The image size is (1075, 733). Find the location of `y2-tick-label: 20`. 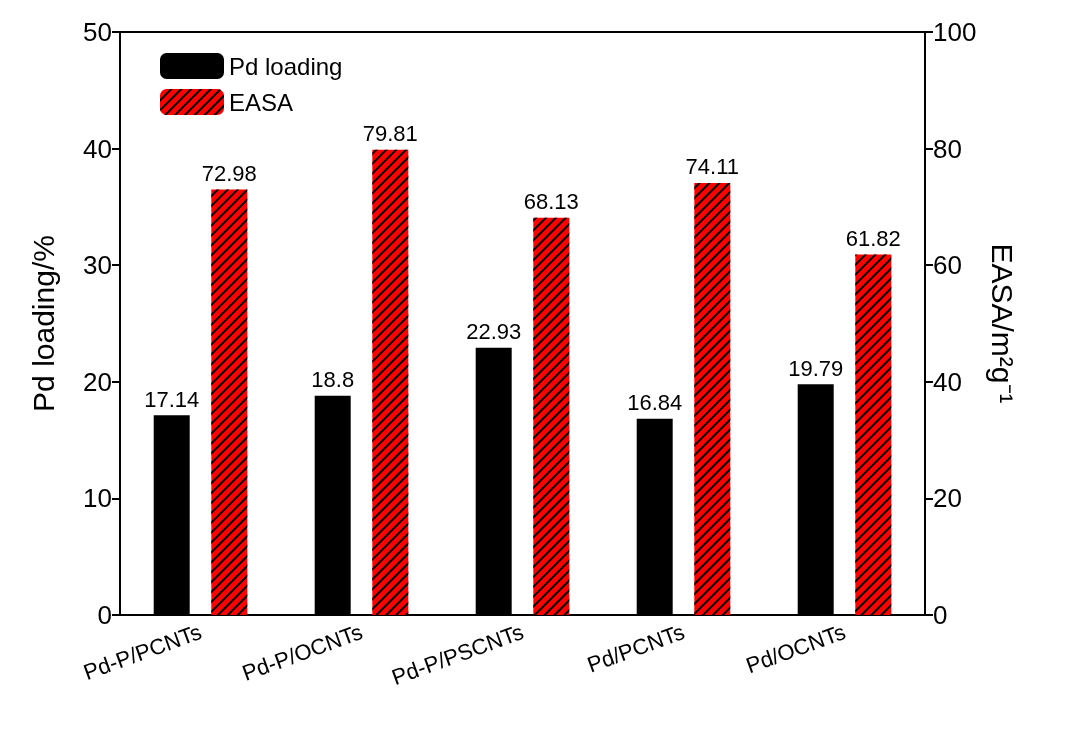

y2-tick-label: 20 is located at coordinates (947, 498).